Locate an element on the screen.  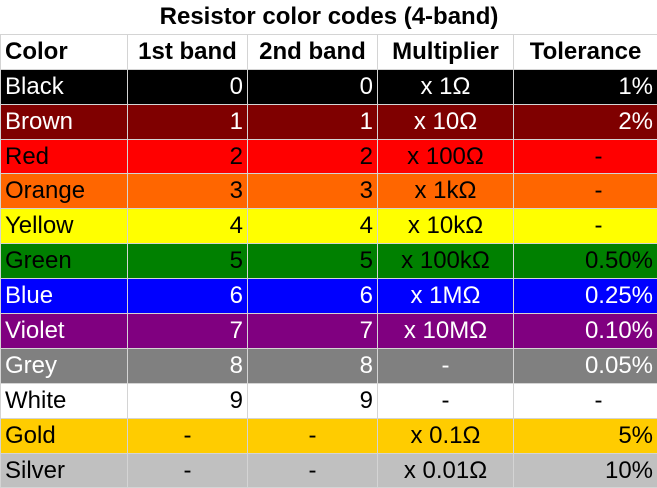
color-name-cell: Gold is located at coordinates (64, 435).